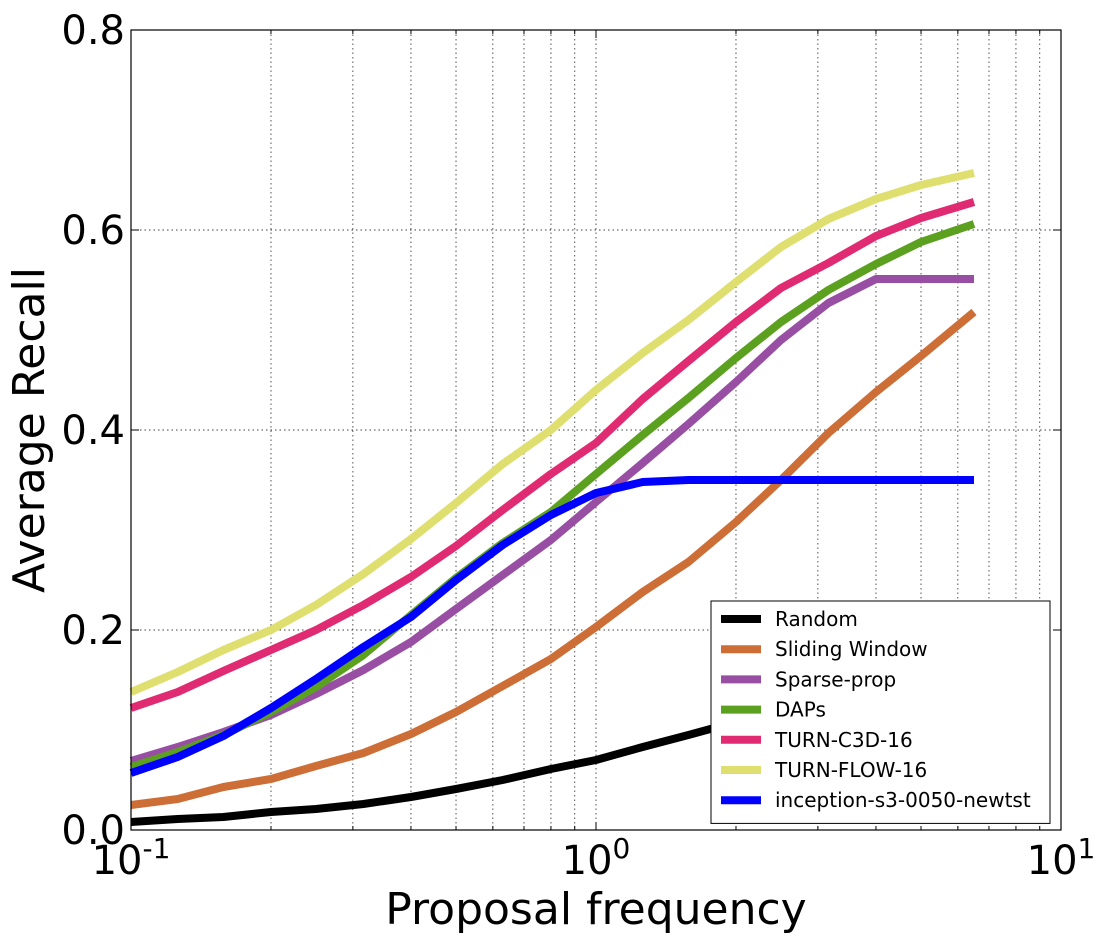 This screenshot has height=941, width=1107. What do you see at coordinates (93, 831) in the screenshot?
I see `y-tick-label: 0.0` at bounding box center [93, 831].